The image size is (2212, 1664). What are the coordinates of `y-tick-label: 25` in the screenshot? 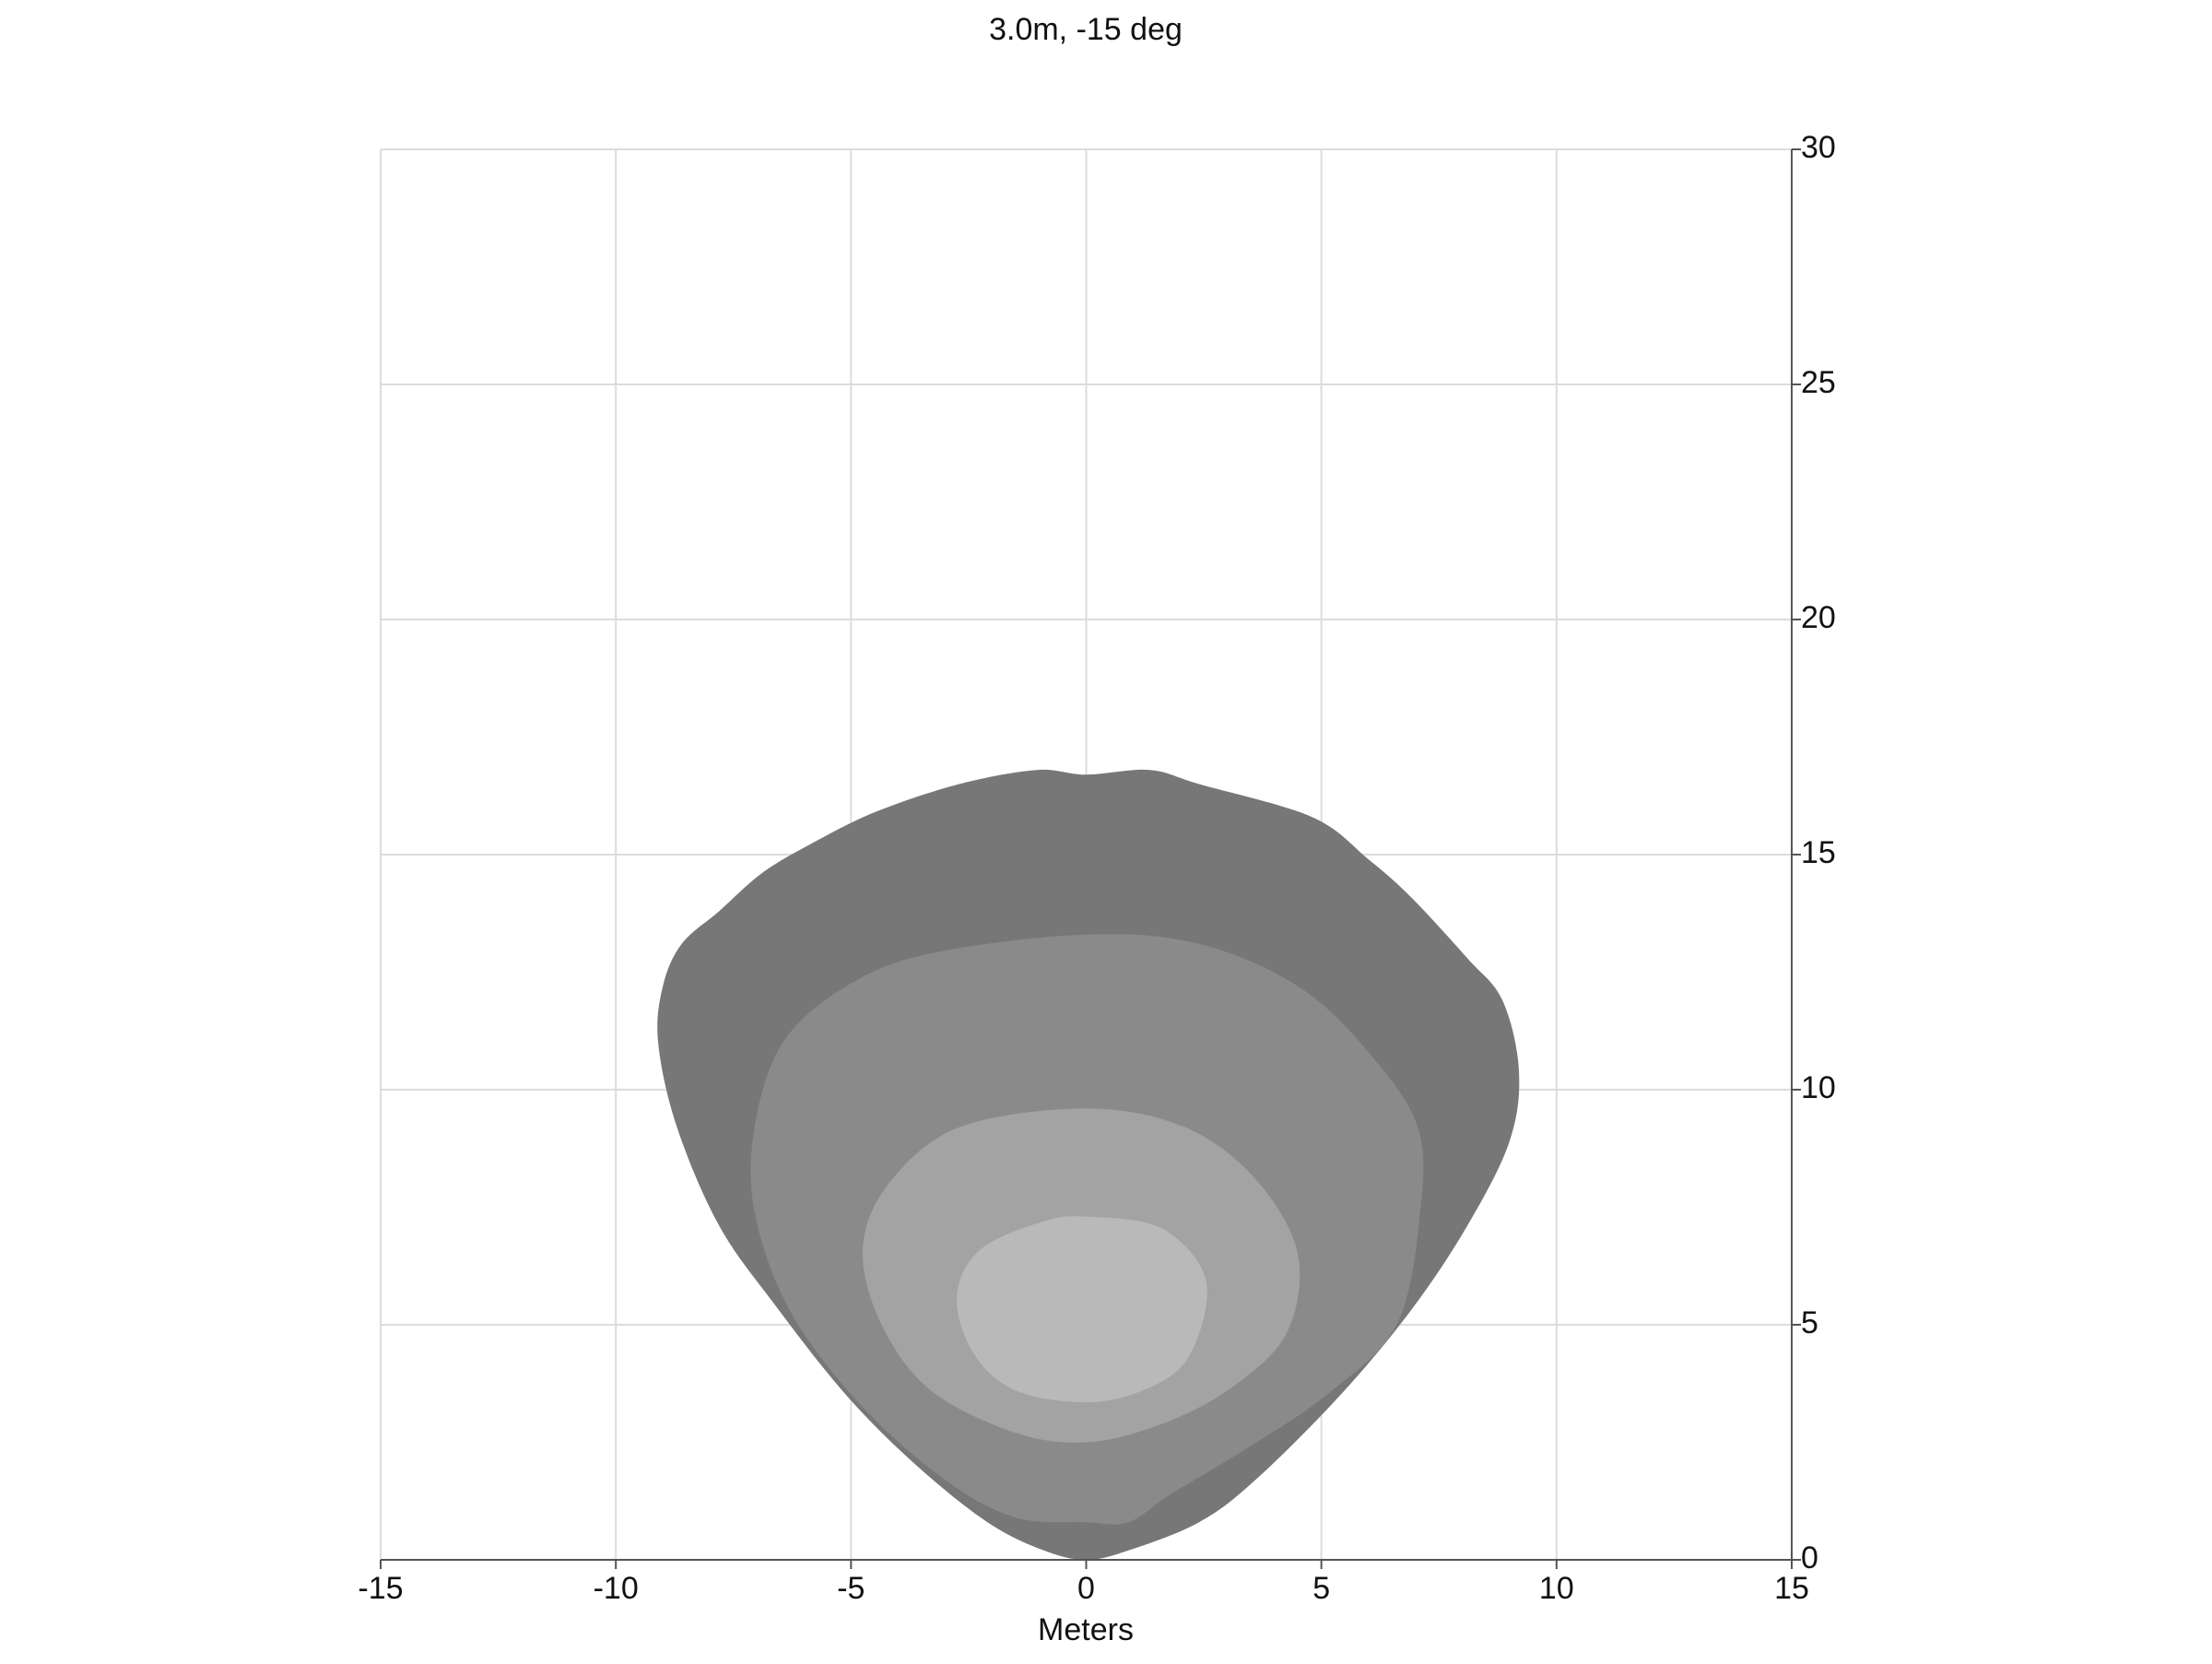 It's located at (1818, 382).